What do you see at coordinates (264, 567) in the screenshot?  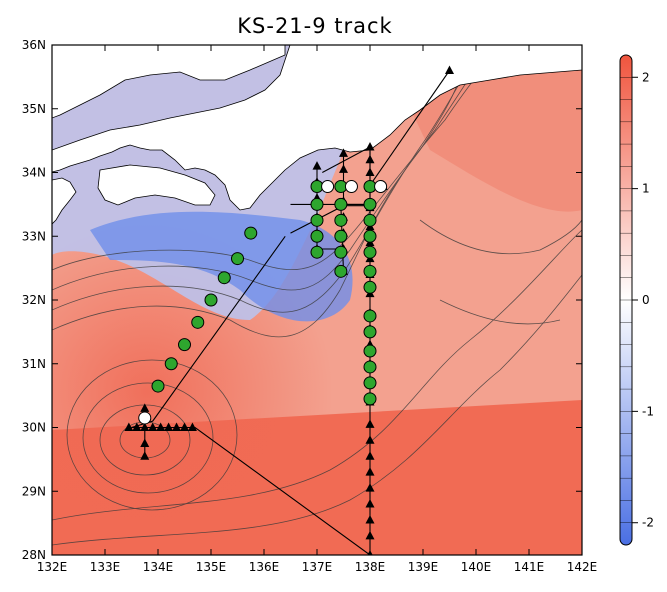 I see `x-tick-label: 136E` at bounding box center [264, 567].